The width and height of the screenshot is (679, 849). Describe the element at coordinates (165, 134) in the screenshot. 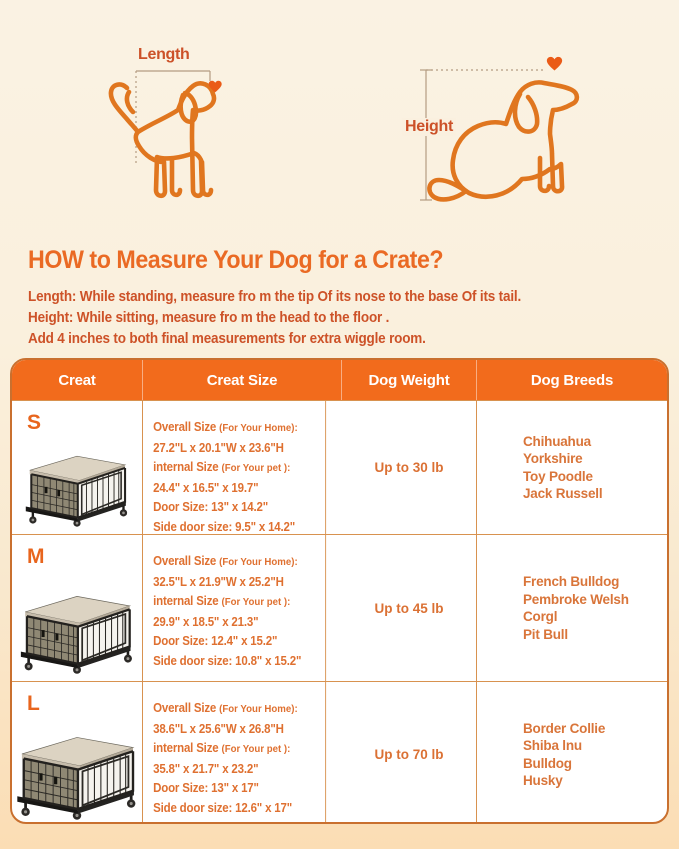

I see `dog-standing-icon` at that location.